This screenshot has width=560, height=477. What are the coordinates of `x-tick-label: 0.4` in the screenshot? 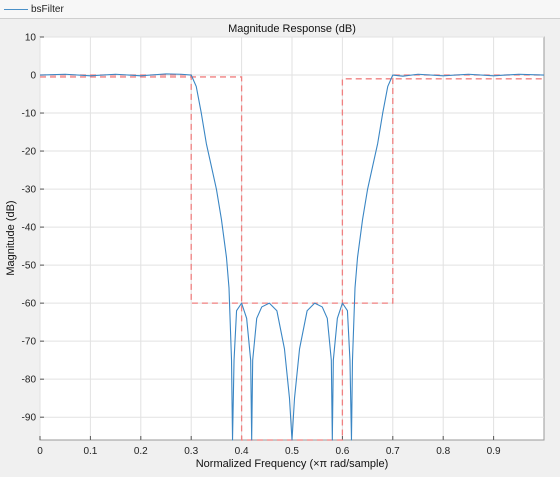 It's located at (242, 451).